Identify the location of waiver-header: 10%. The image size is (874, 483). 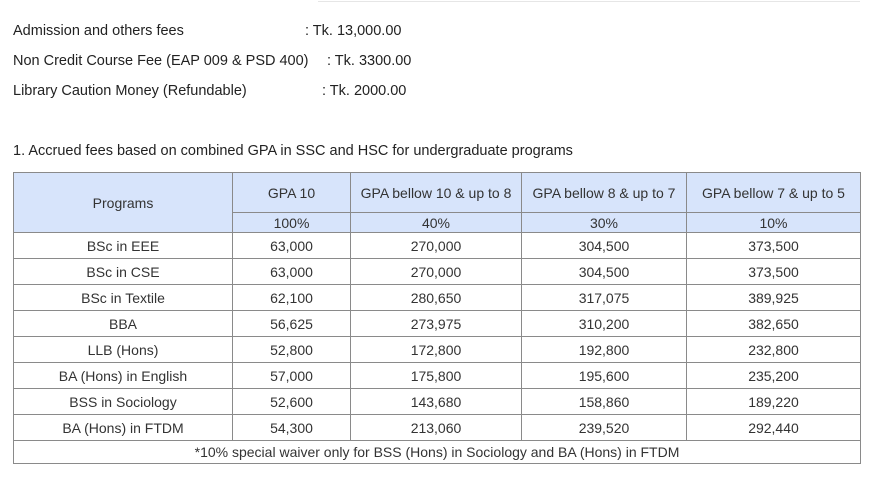
(773, 222).